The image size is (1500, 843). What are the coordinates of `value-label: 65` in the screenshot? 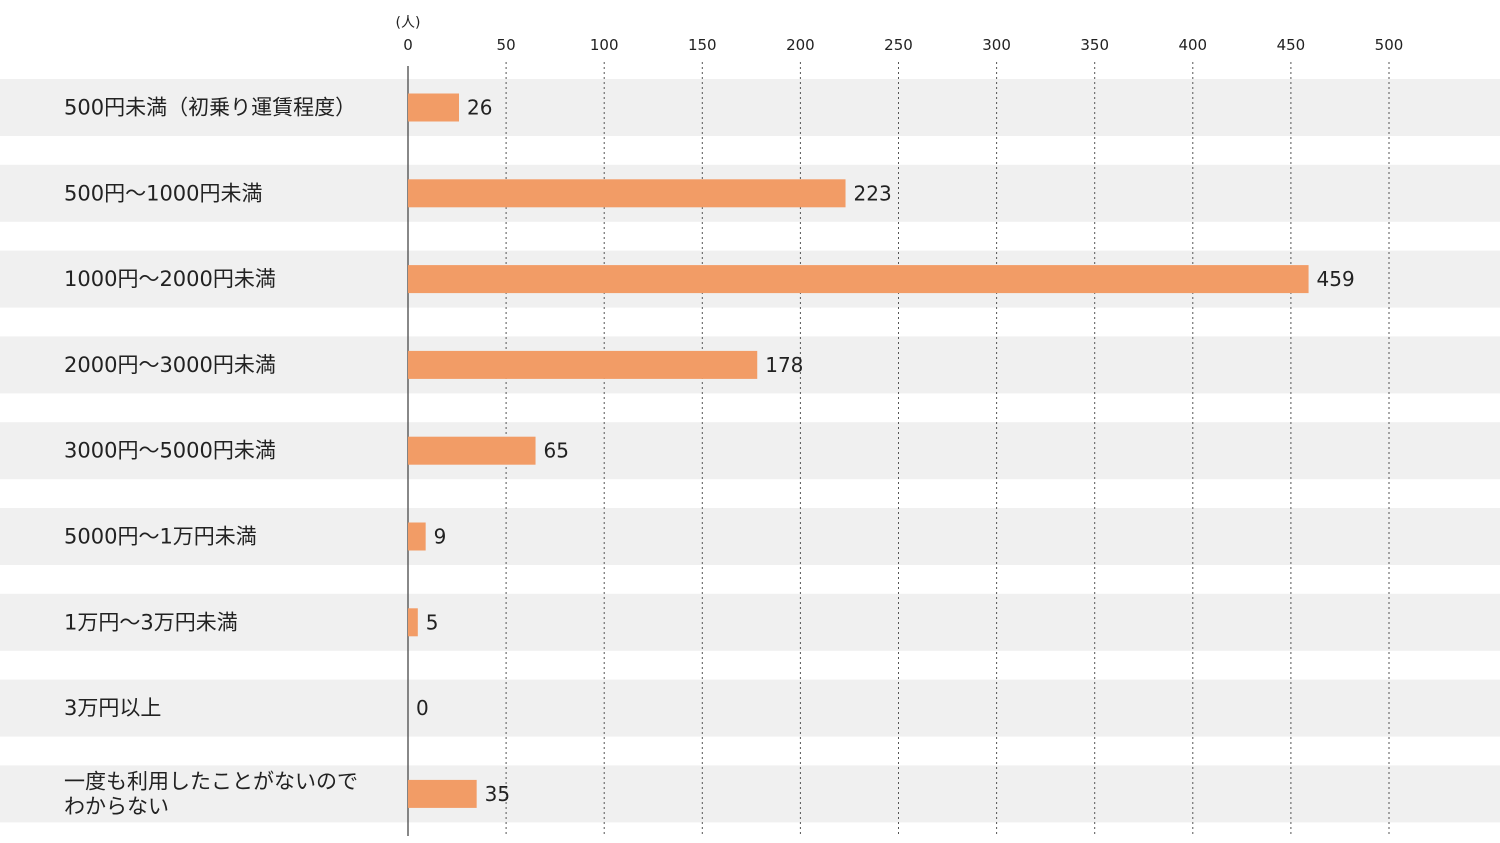 It's located at (556, 451).